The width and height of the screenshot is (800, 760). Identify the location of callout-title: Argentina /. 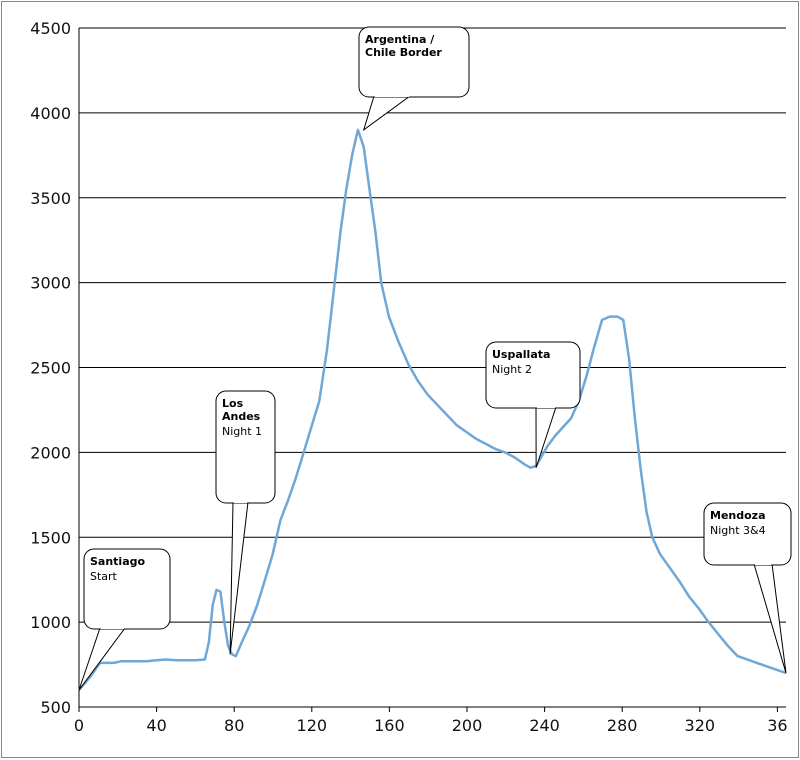
(400, 39).